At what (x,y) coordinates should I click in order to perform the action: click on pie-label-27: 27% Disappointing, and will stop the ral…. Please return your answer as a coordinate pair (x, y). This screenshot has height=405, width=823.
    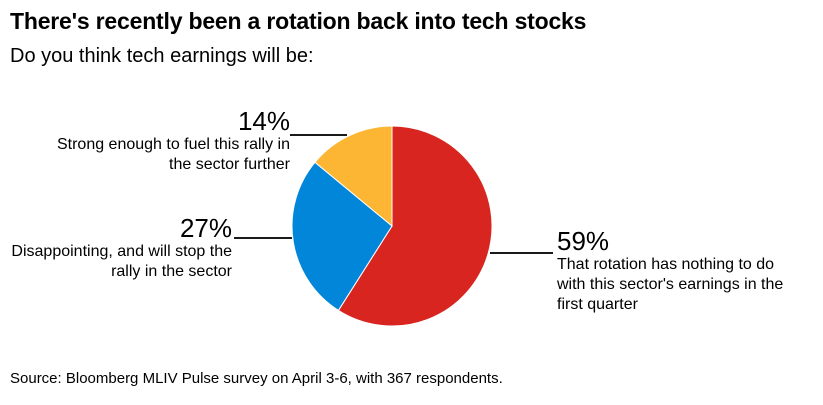
    Looking at the image, I should click on (116, 248).